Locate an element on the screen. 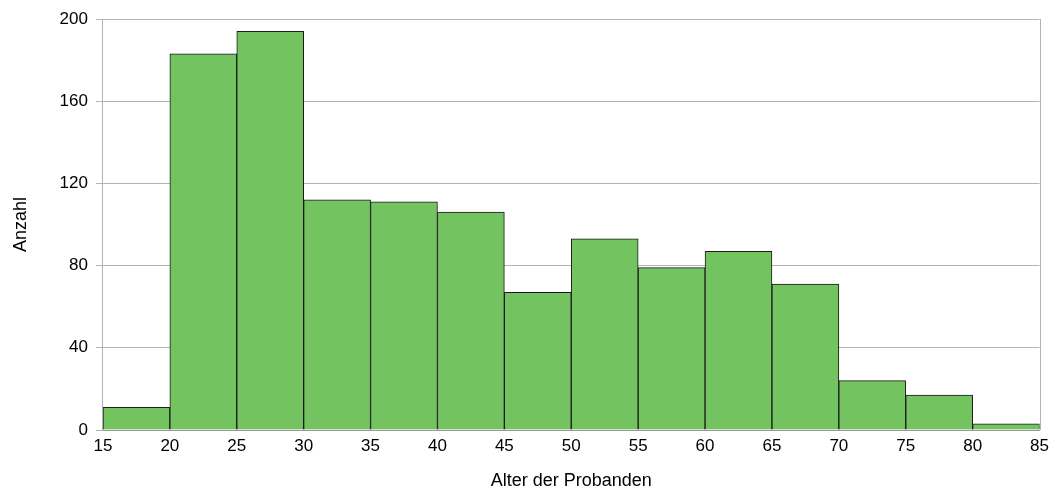 The width and height of the screenshot is (1055, 498). x-tick-label: 45 is located at coordinates (504, 445).